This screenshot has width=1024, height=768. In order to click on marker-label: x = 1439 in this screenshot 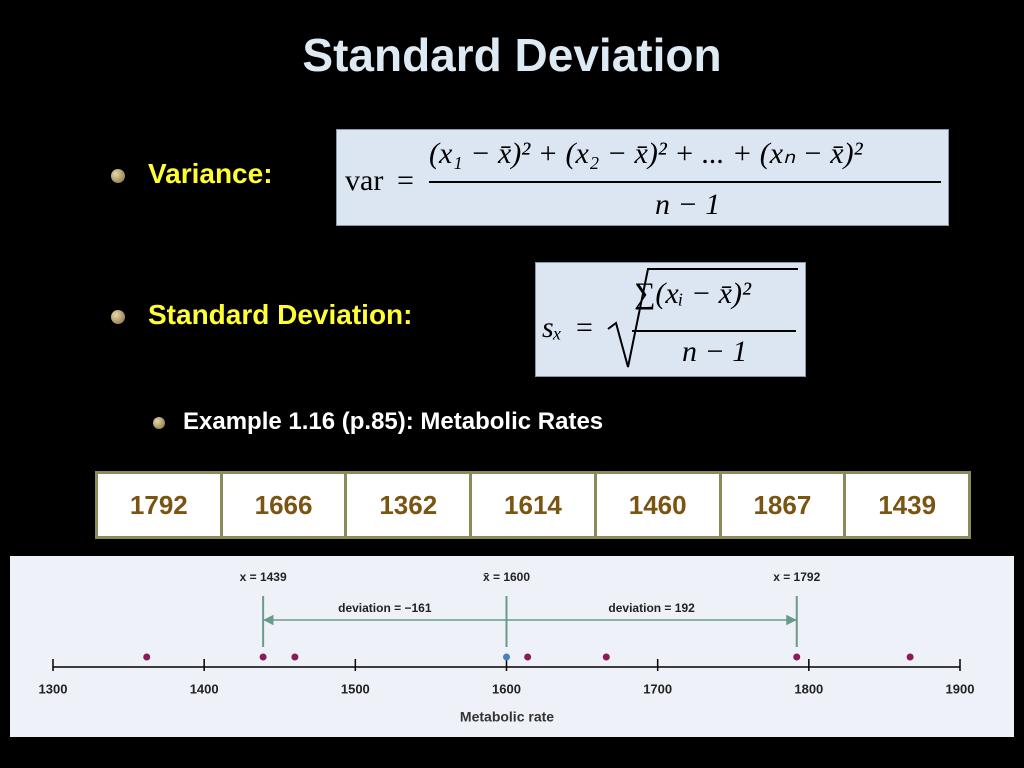, I will do `click(263, 577)`.